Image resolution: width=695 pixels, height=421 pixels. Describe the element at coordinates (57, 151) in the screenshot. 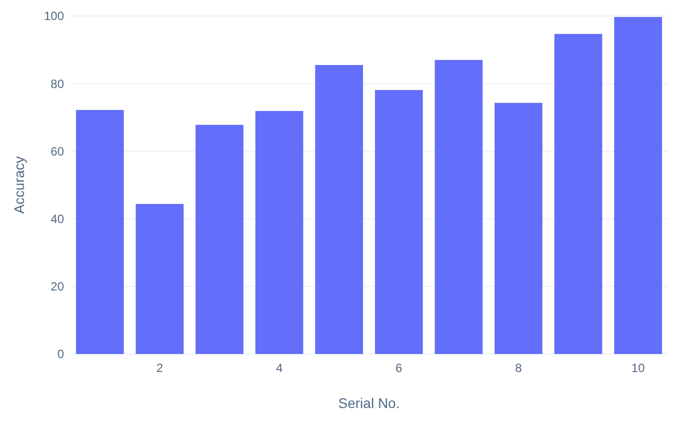

I see `y-tick-label: 60` at that location.